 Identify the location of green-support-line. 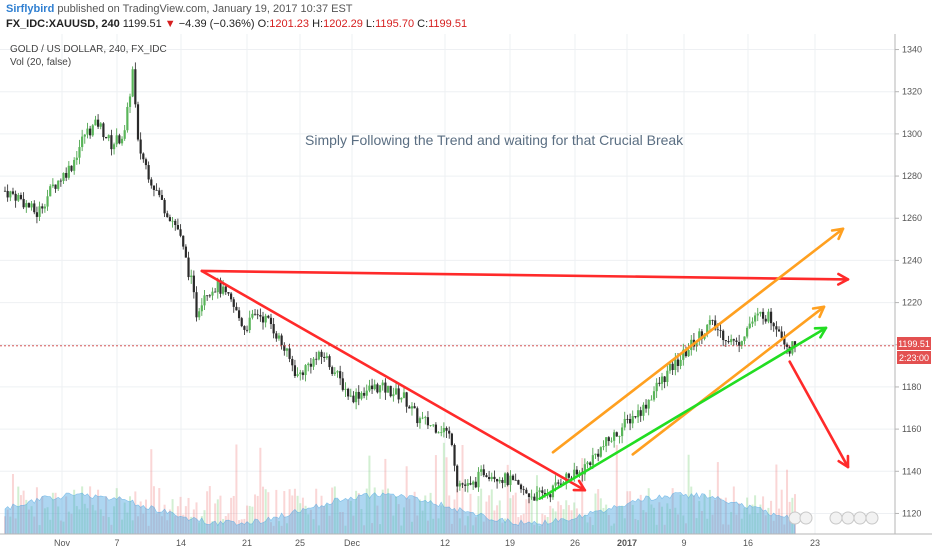
(683, 413).